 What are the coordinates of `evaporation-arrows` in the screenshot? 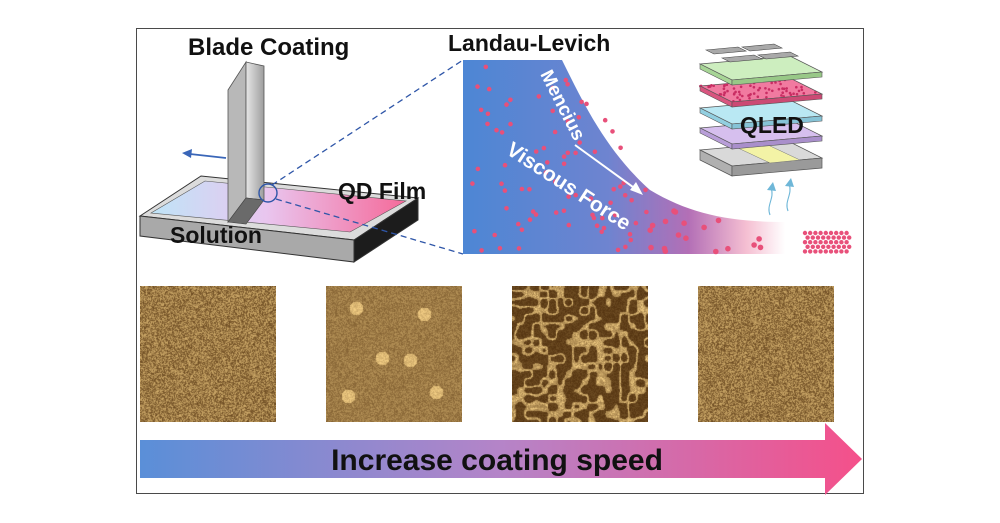 It's located at (780, 197).